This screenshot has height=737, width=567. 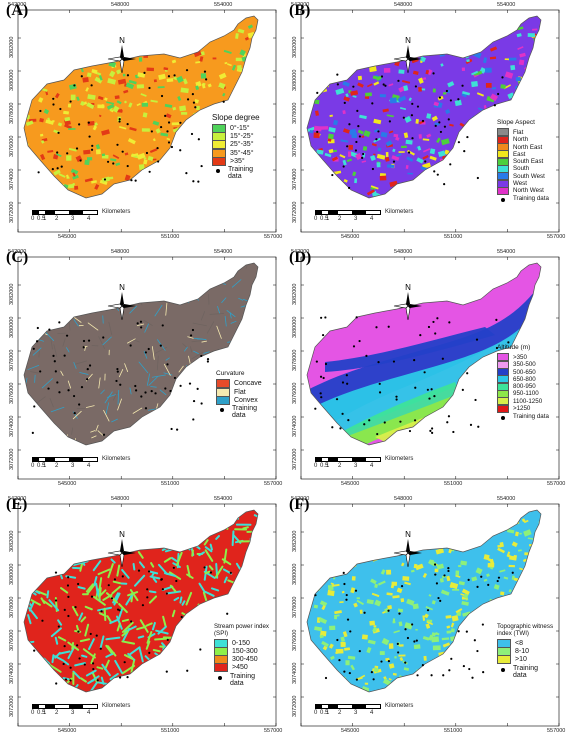 What do you see at coordinates (295, 294) in the screenshot?
I see `y-tick-label: 3082000` at bounding box center [295, 294].